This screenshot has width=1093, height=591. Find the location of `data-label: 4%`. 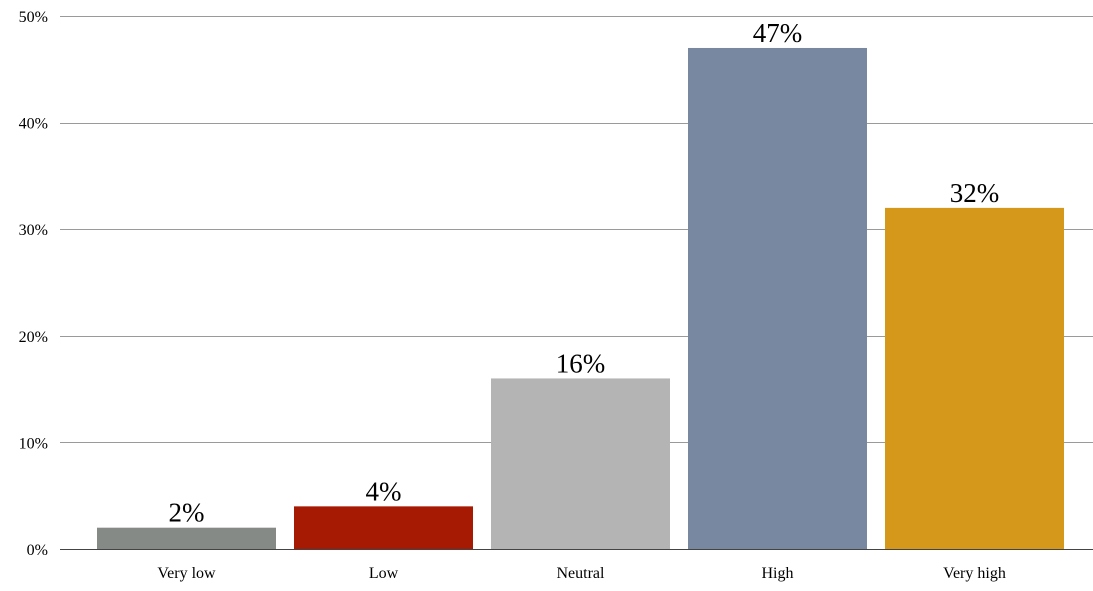

data-label: 4% is located at coordinates (384, 491).